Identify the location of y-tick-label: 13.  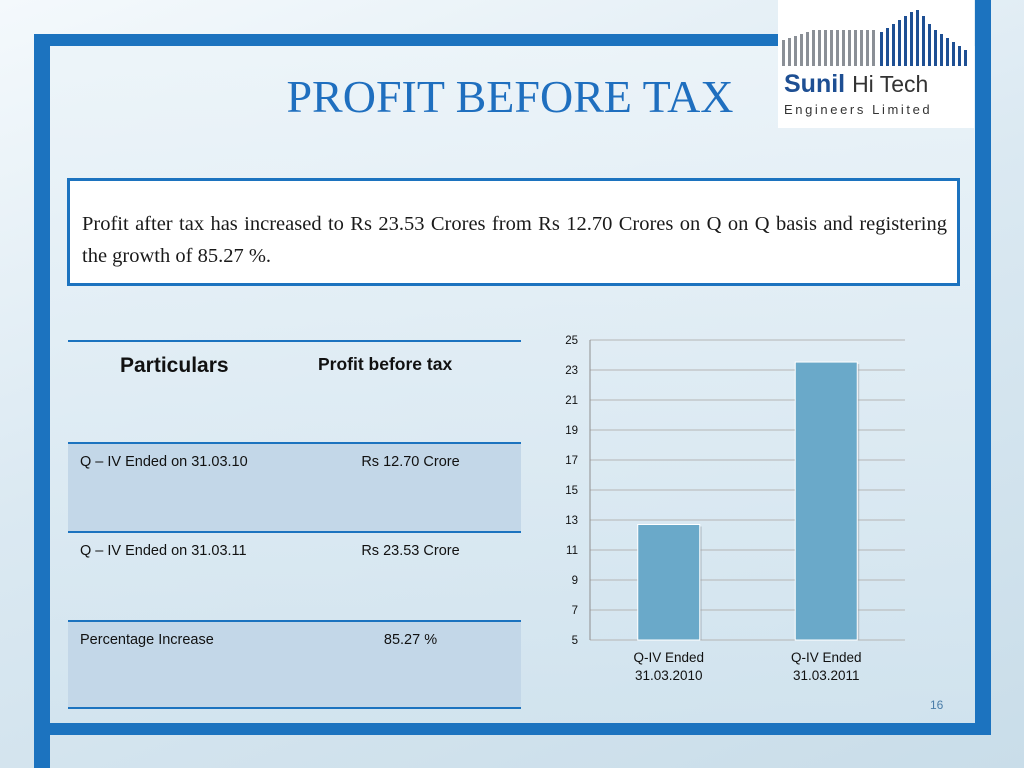
(571, 521).